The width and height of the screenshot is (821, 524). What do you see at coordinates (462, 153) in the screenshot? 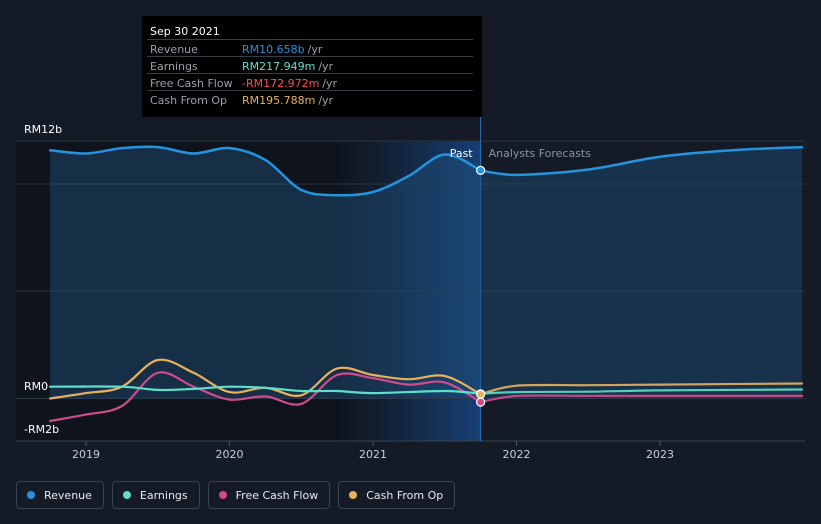
I see `past-label: Past` at bounding box center [462, 153].